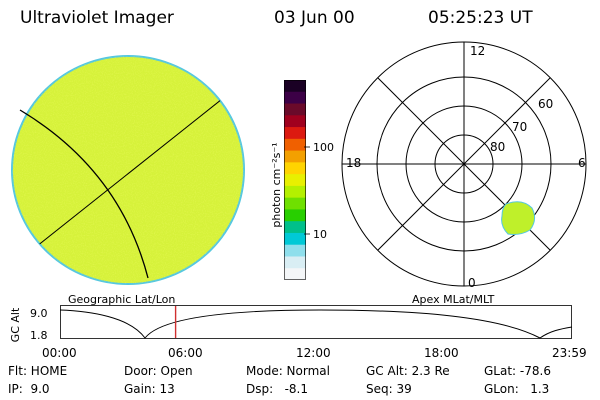 This screenshot has width=600, height=400. I want to click on info-gc-alt: GC Alt: 2.3 Re, so click(408, 371).